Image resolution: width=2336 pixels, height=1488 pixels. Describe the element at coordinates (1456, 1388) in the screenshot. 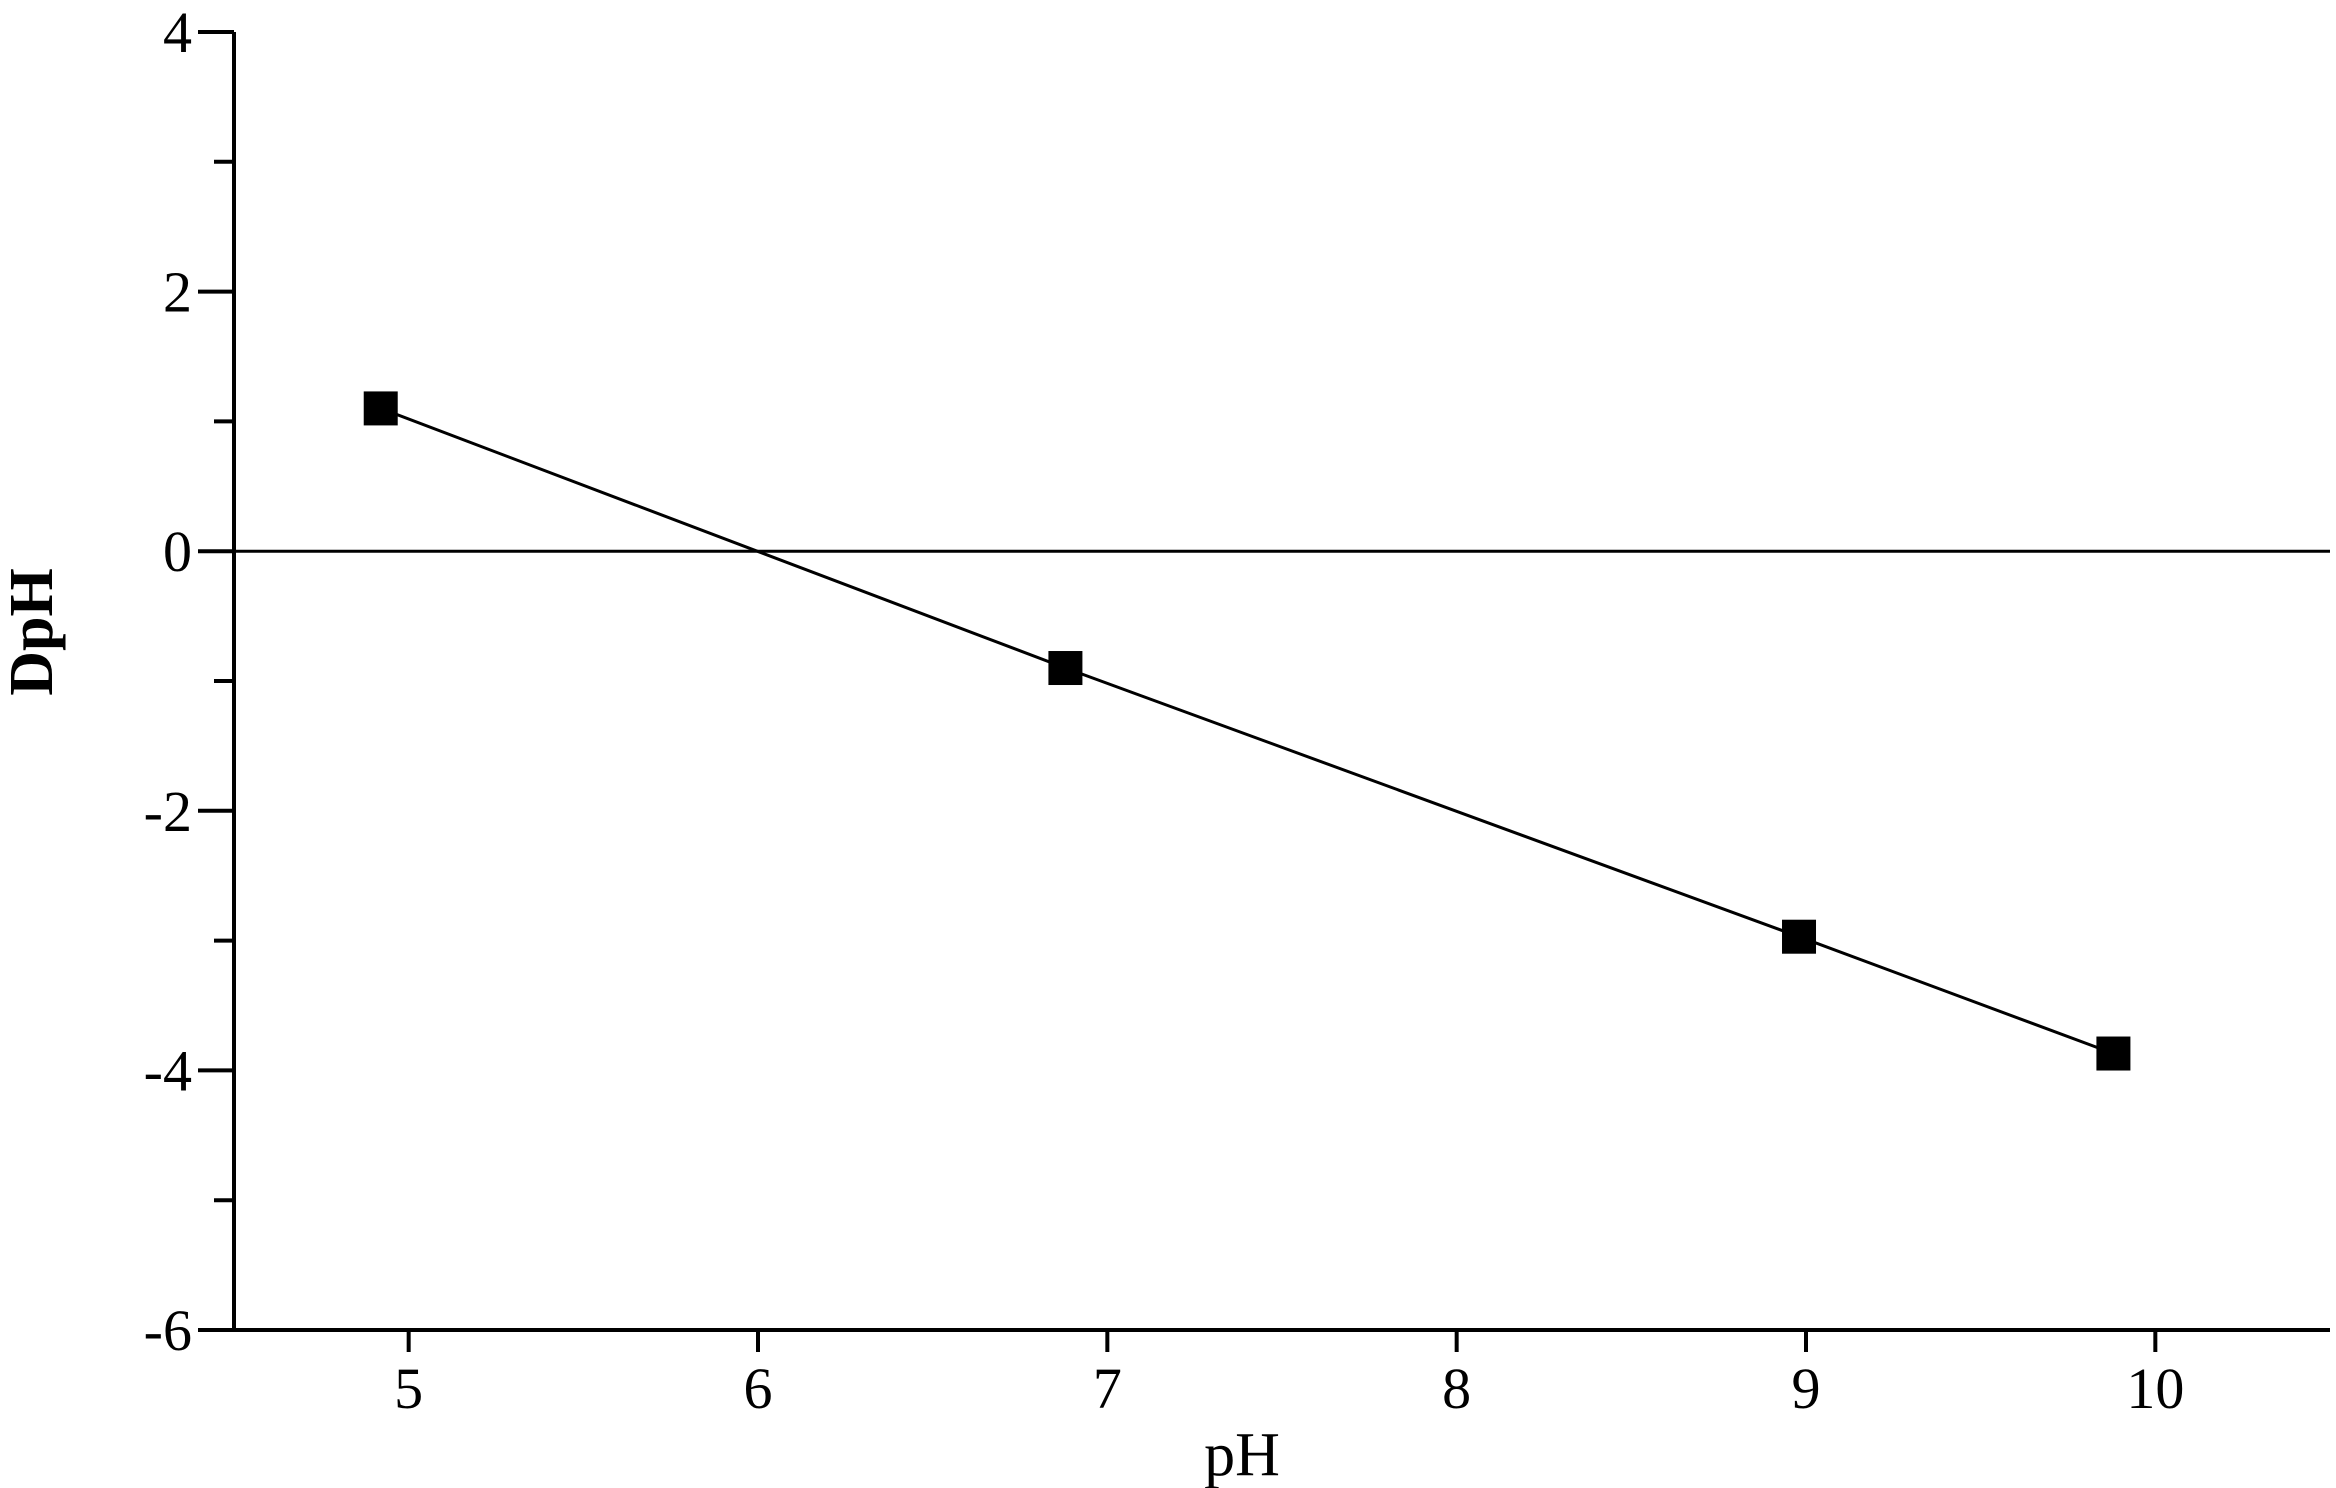

I see `x-tick-label: 8` at that location.